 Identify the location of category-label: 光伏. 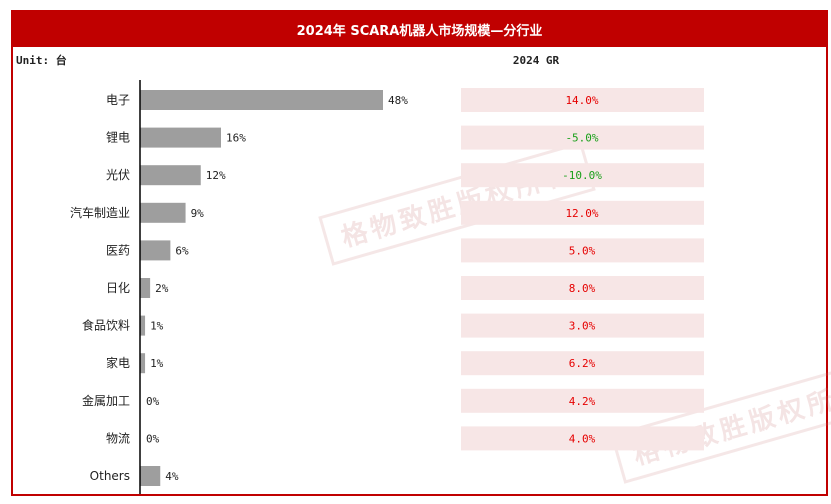
(118, 175).